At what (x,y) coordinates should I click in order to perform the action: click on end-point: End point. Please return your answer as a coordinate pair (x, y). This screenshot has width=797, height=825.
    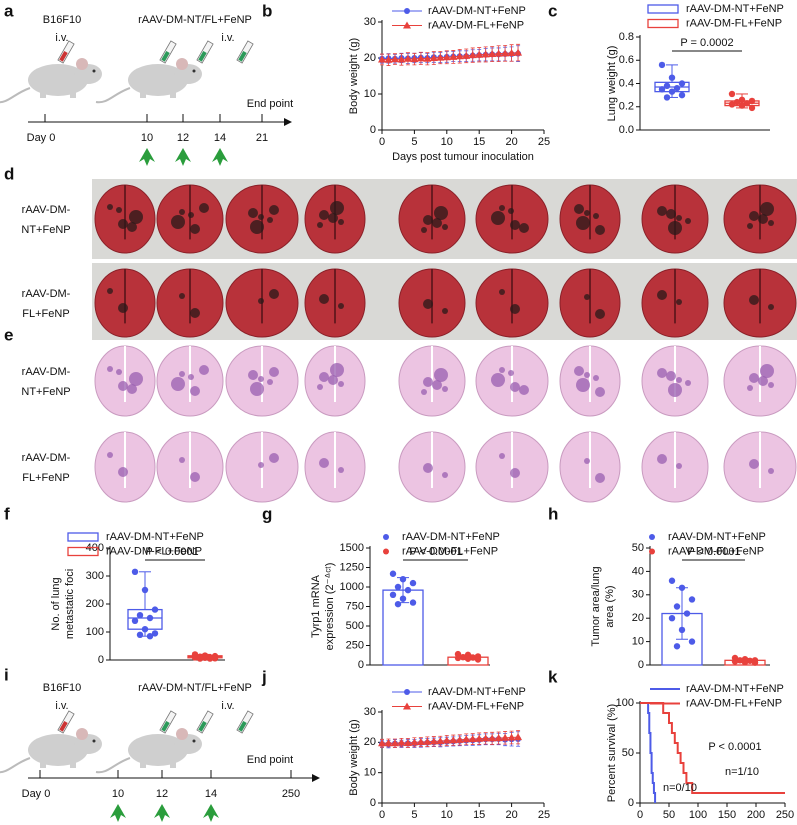
    Looking at the image, I should click on (270, 104).